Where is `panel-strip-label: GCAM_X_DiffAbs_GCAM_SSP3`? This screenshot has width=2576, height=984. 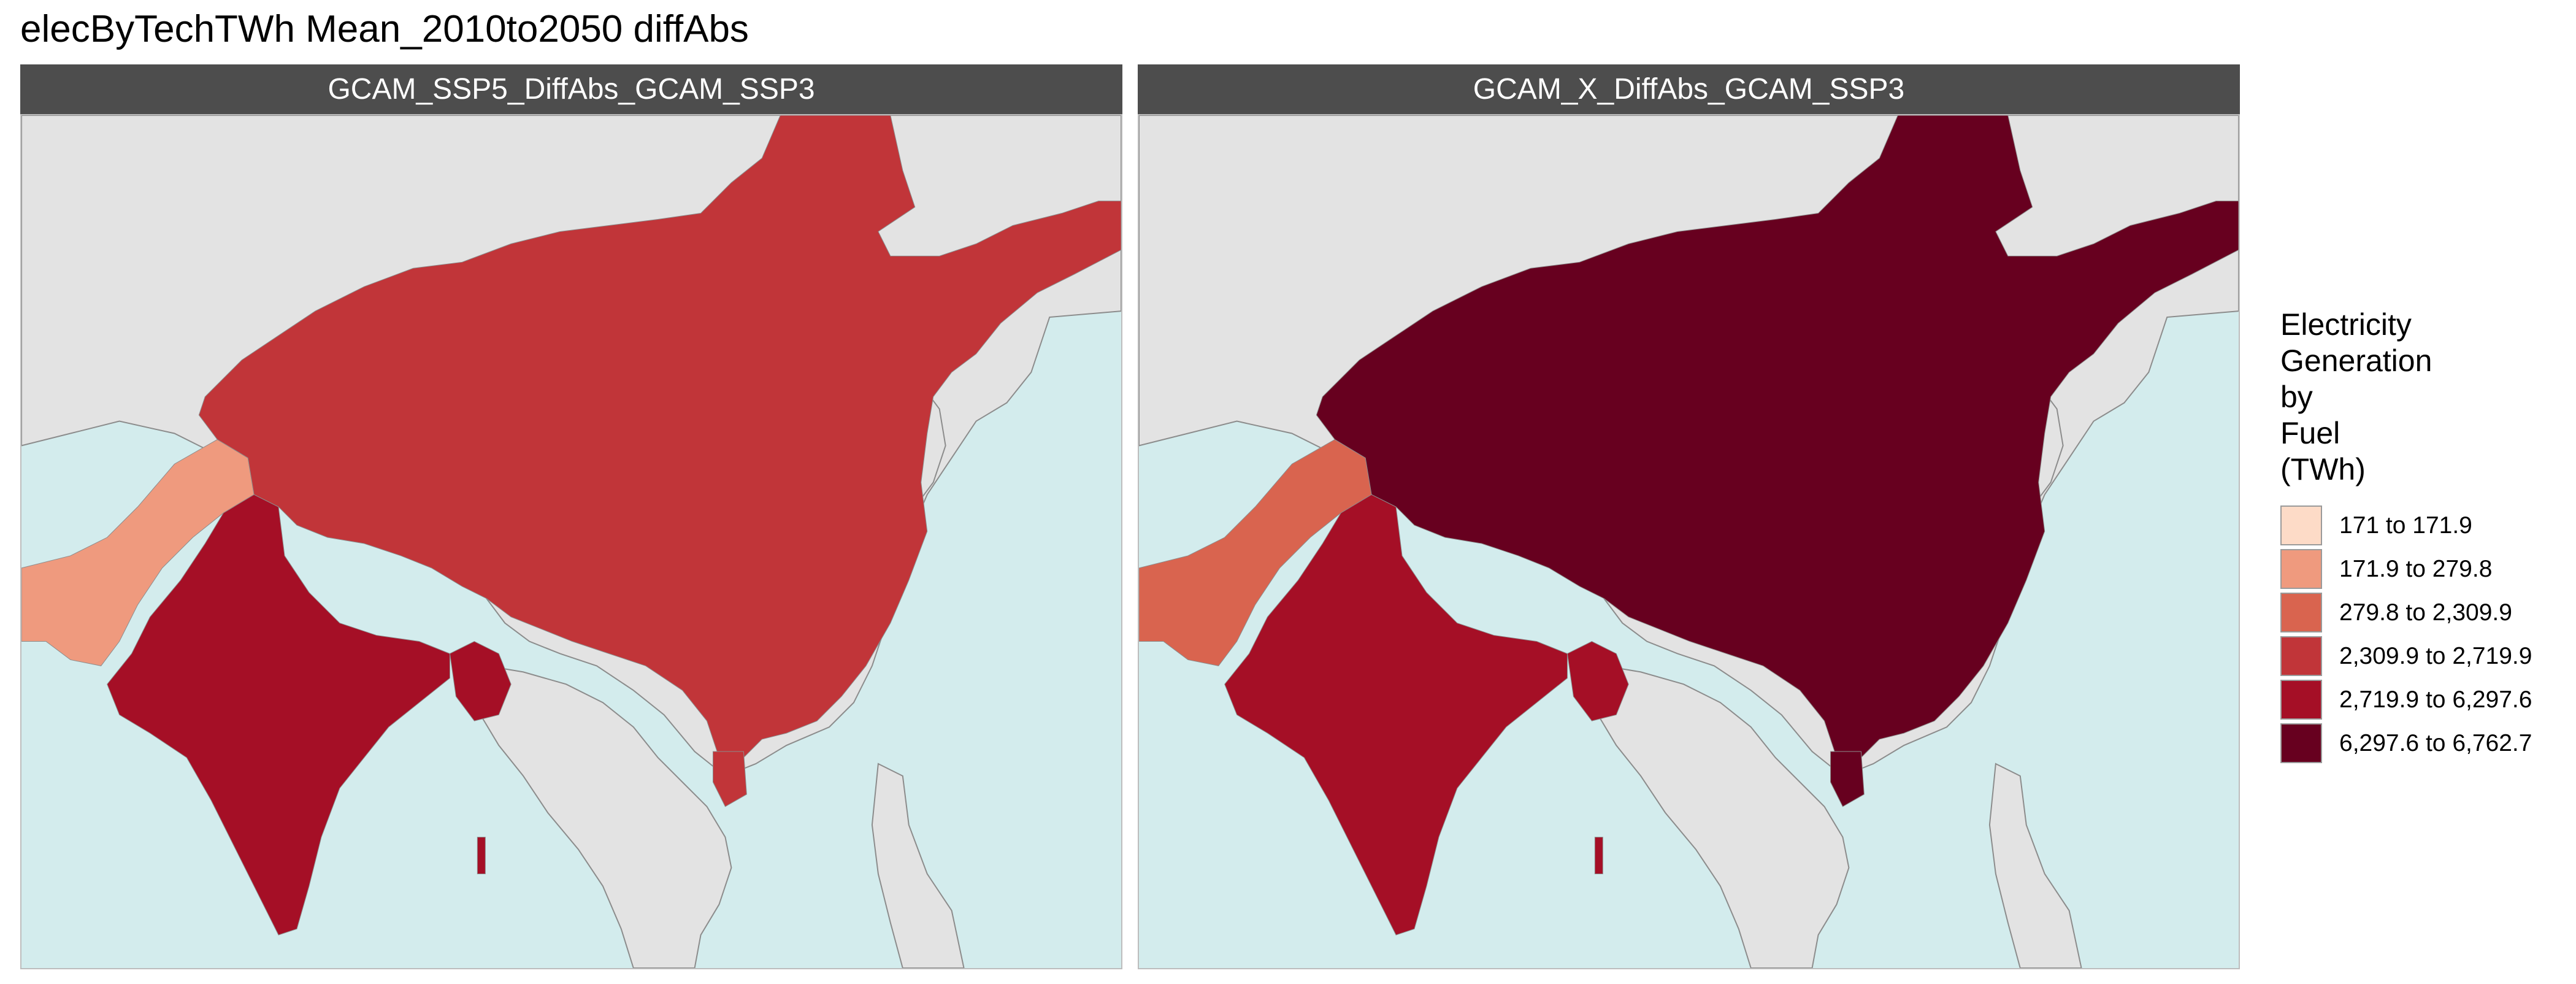 panel-strip-label: GCAM_X_DiffAbs_GCAM_SSP3 is located at coordinates (1689, 89).